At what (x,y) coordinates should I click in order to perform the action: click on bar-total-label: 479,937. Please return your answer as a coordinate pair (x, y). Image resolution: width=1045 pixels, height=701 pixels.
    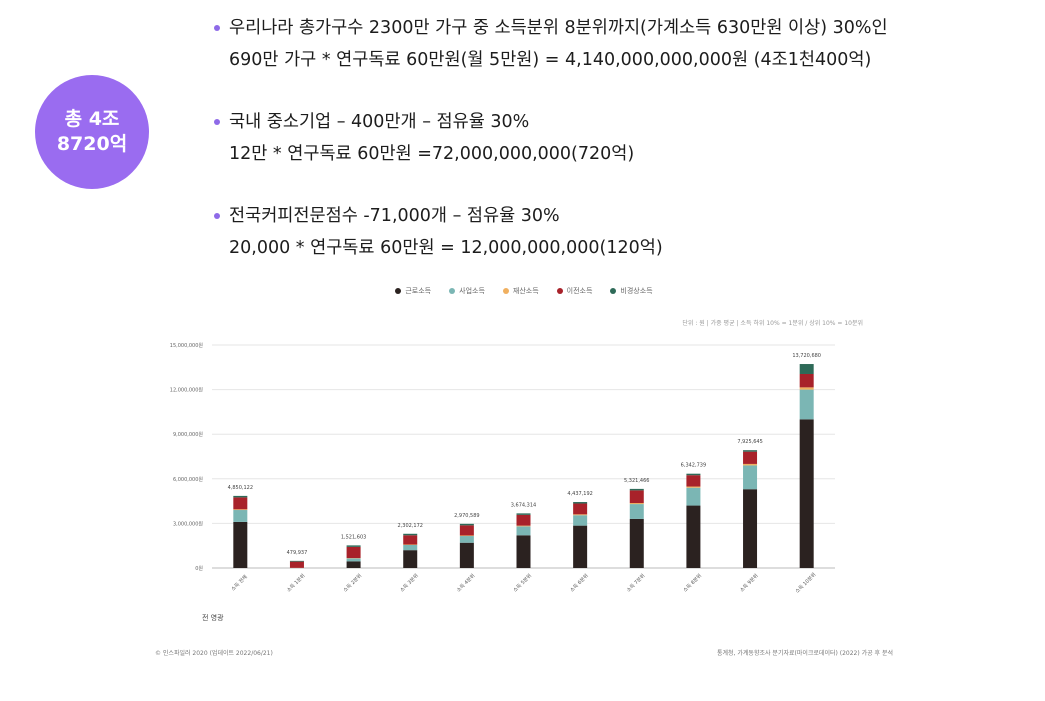
    Looking at the image, I should click on (297, 553).